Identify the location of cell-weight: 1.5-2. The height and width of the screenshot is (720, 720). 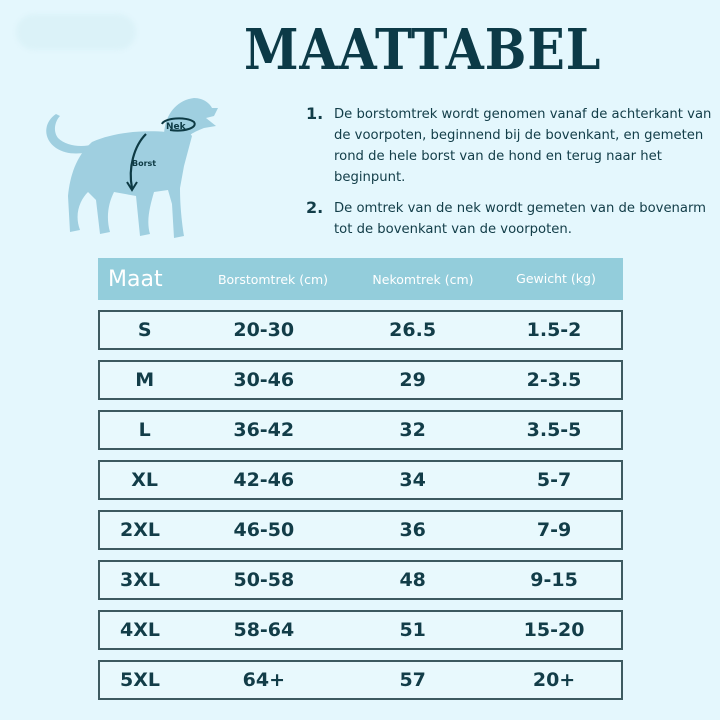
(554, 330).